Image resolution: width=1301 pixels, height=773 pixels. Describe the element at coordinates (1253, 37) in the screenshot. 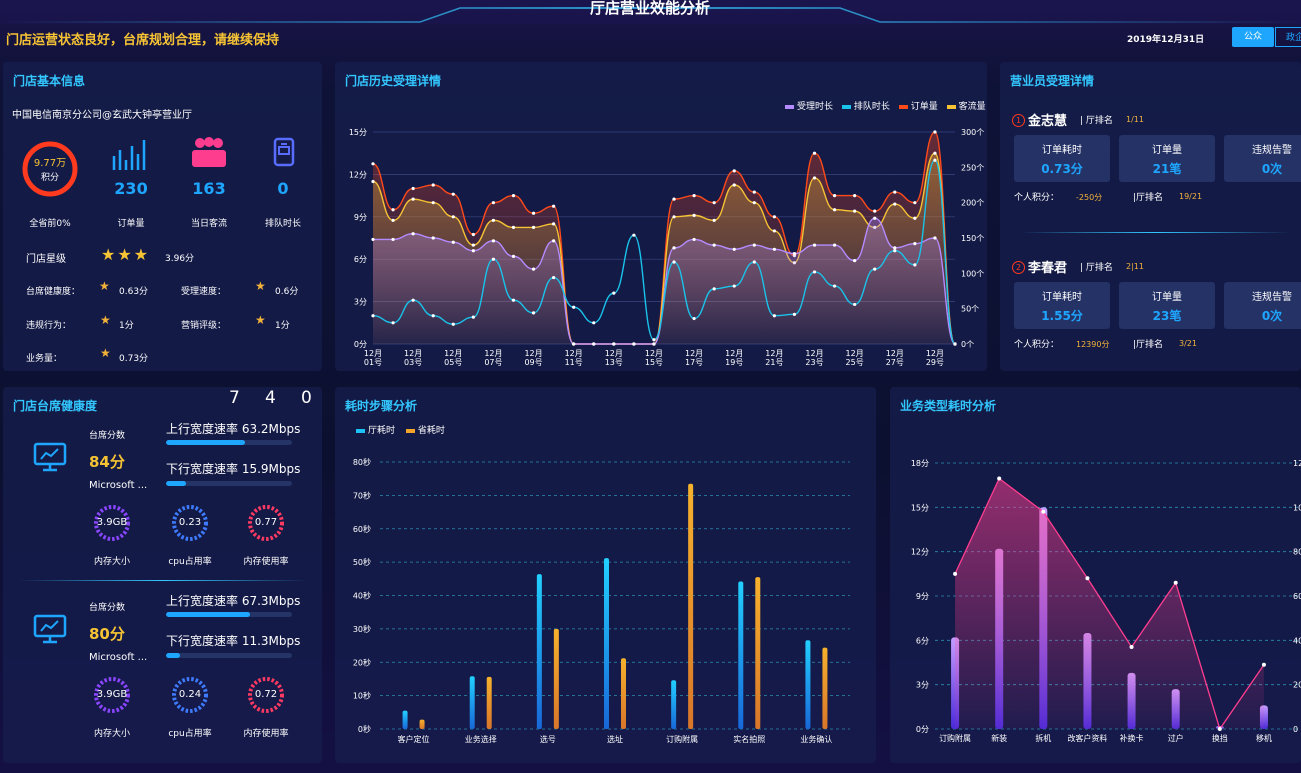

I see `tab-public: 公众` at that location.